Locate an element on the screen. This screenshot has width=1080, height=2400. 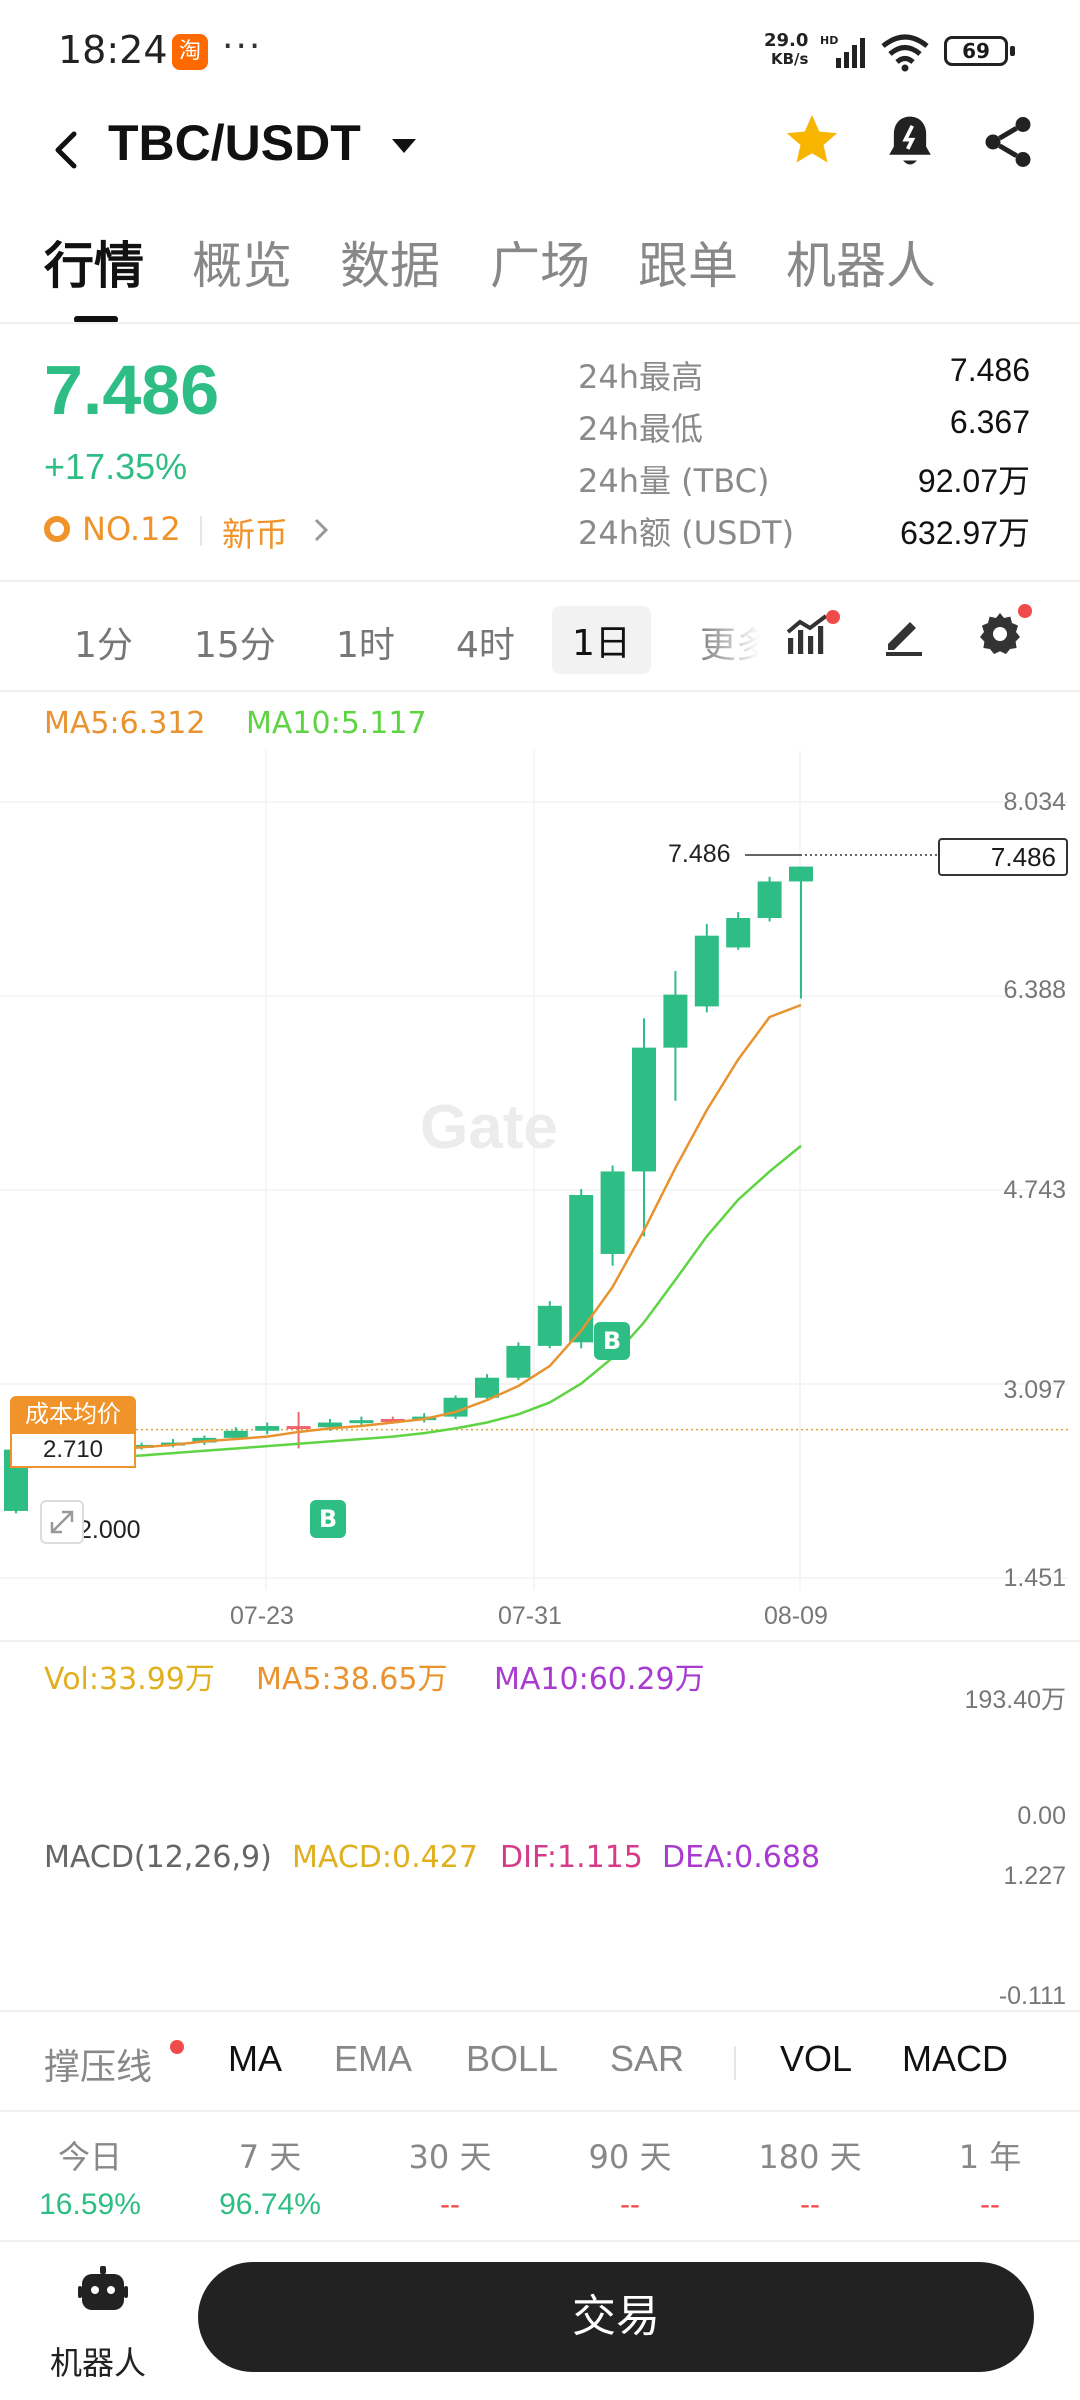
tab-bots: 机器人 is located at coordinates (861, 266).